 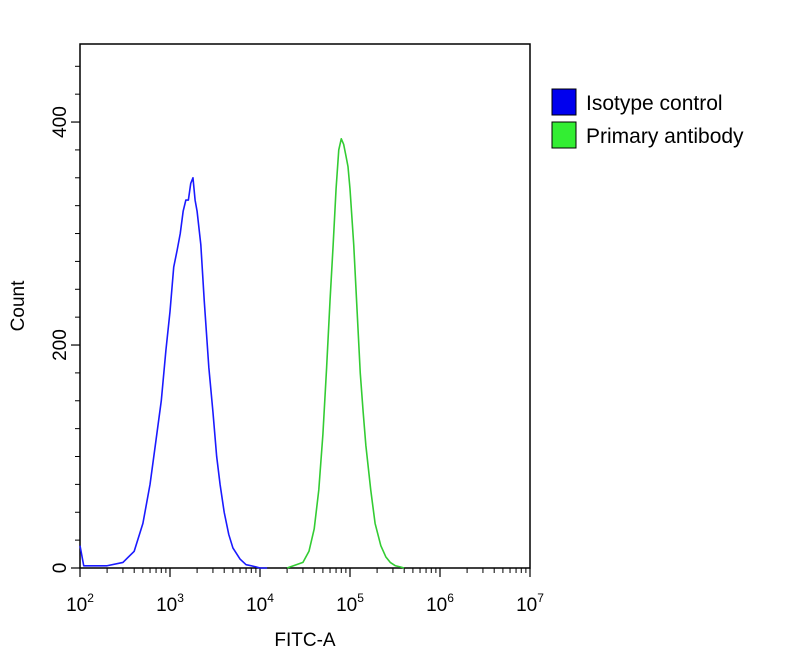 What do you see at coordinates (665, 136) in the screenshot?
I see `legend-label-primary-antibody: Primary antibody` at bounding box center [665, 136].